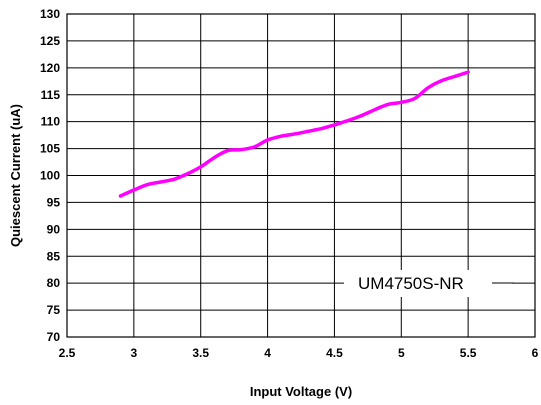 The image size is (541, 405). I want to click on y-tick-label: 115, so click(51, 95).